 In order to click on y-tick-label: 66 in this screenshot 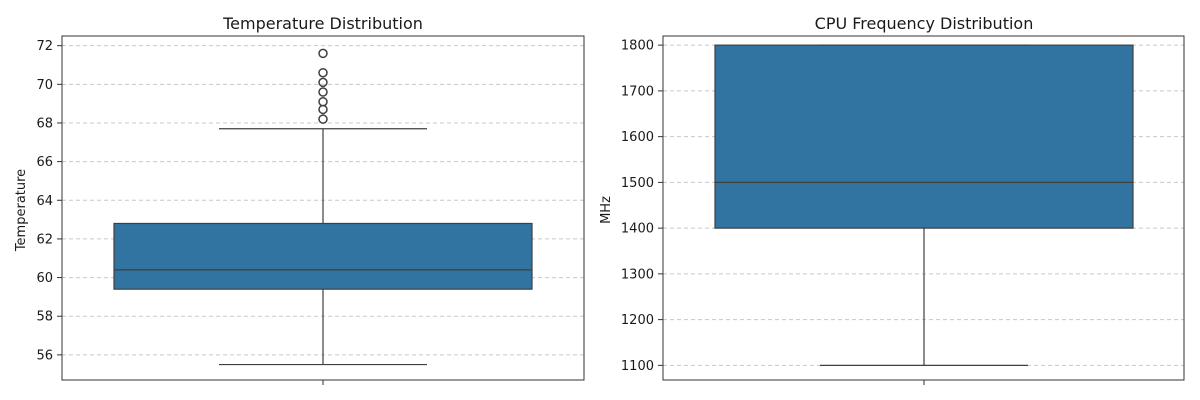, I will do `click(44, 162)`.